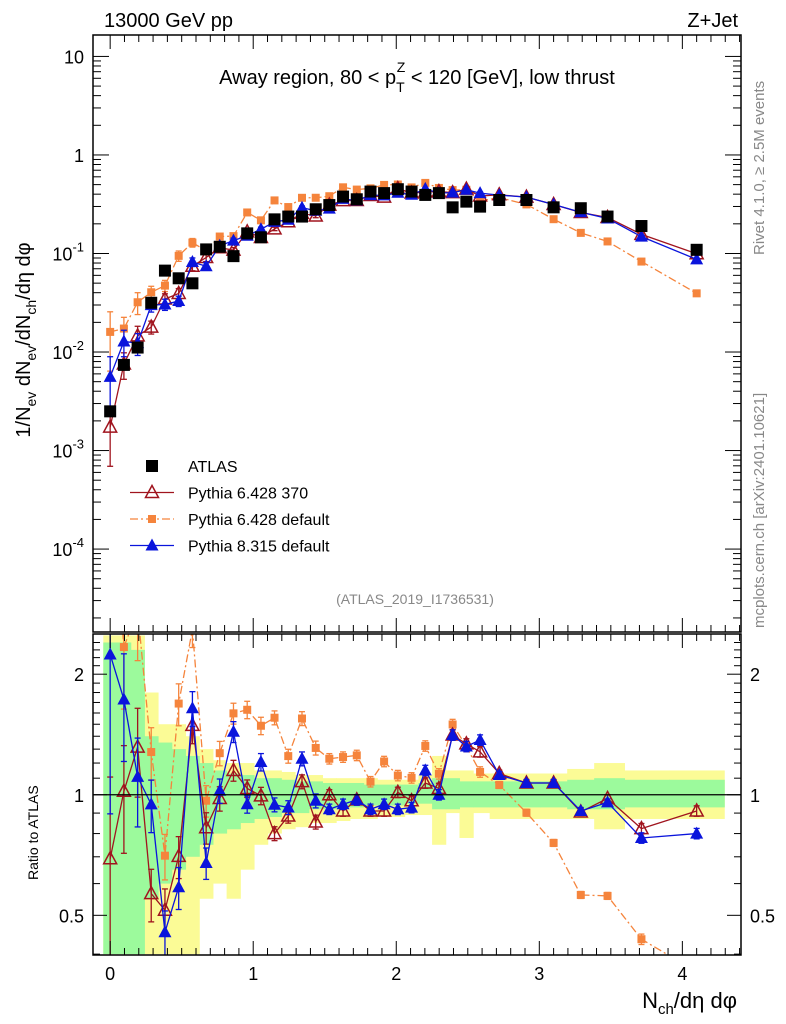 This screenshot has height=1024, width=786. Describe the element at coordinates (68, 350) in the screenshot. I see `y-tick-label: 10⁻²` at that location.